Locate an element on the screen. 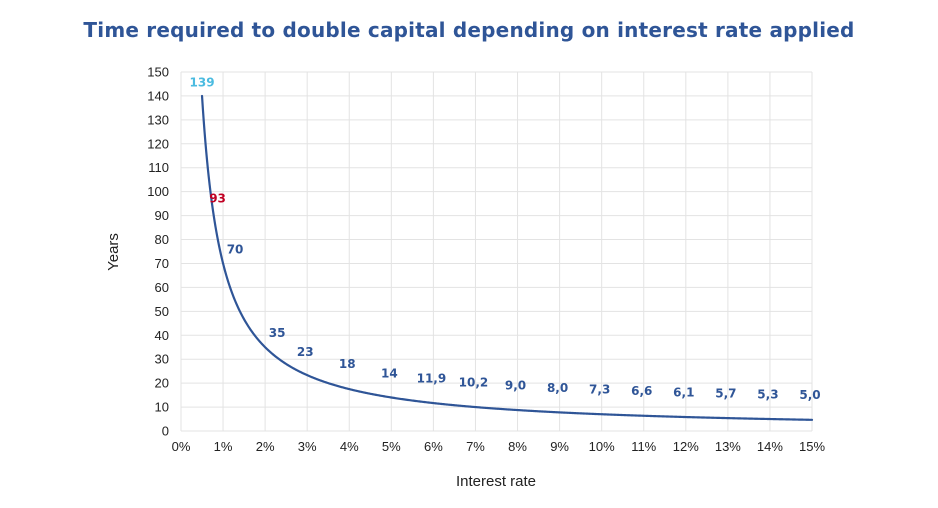 This screenshot has width=938, height=508. data-label: 11,9 is located at coordinates (432, 379).